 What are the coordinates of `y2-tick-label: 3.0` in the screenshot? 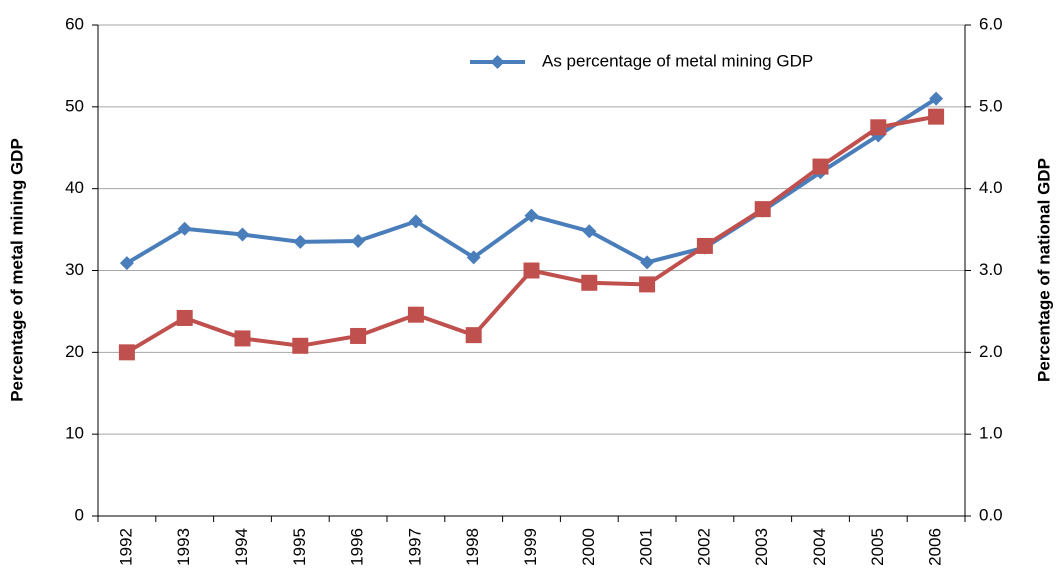 It's located at (991, 269).